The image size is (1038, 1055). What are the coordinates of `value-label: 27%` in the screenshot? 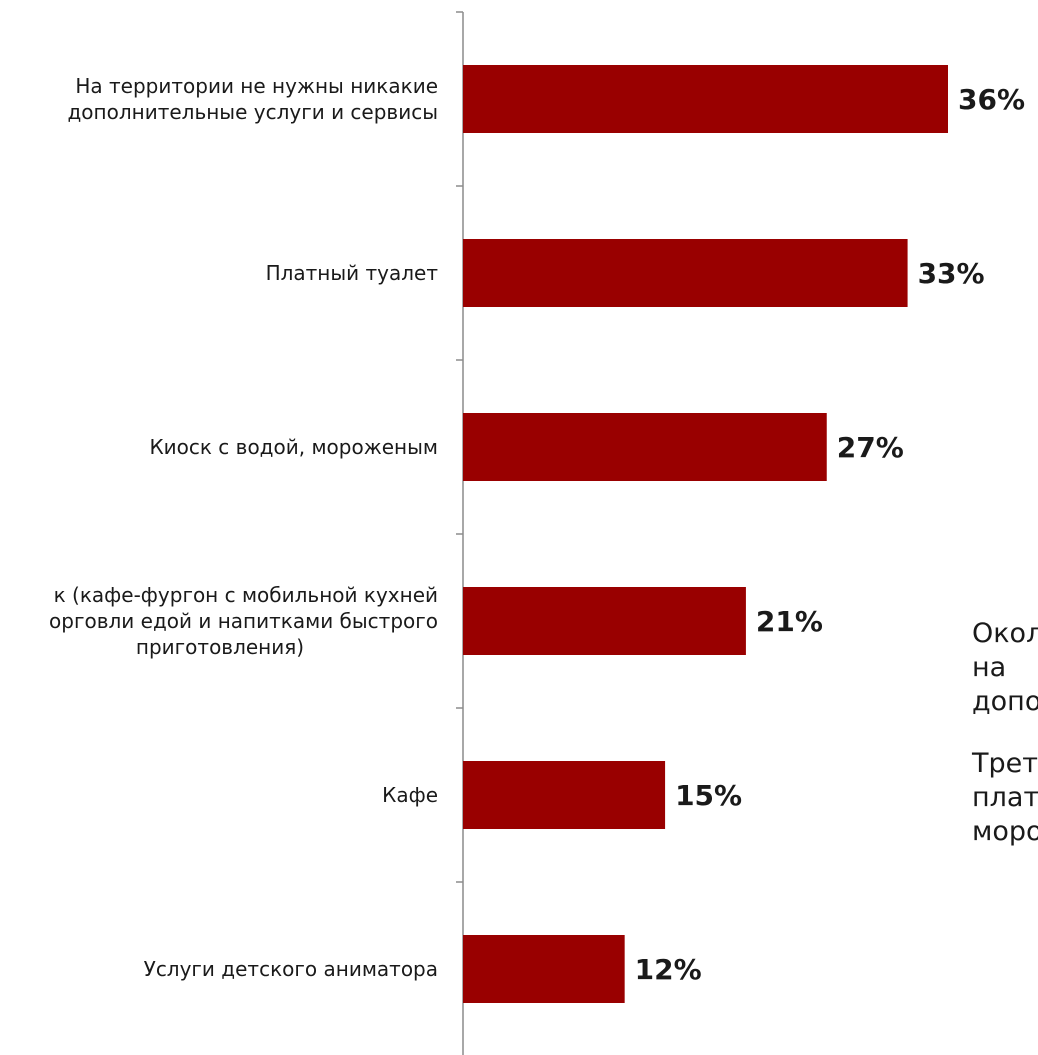 It's located at (870, 447).